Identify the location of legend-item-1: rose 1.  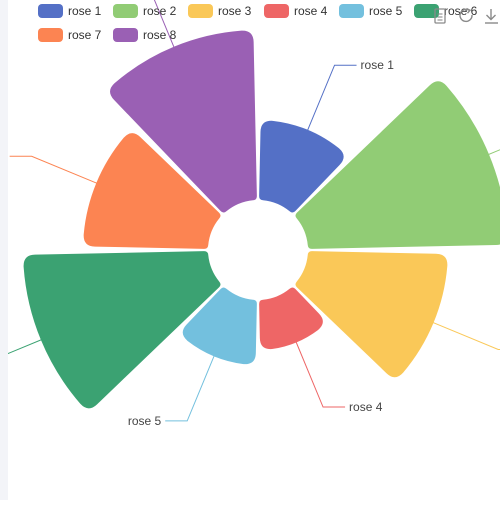
(70, 11).